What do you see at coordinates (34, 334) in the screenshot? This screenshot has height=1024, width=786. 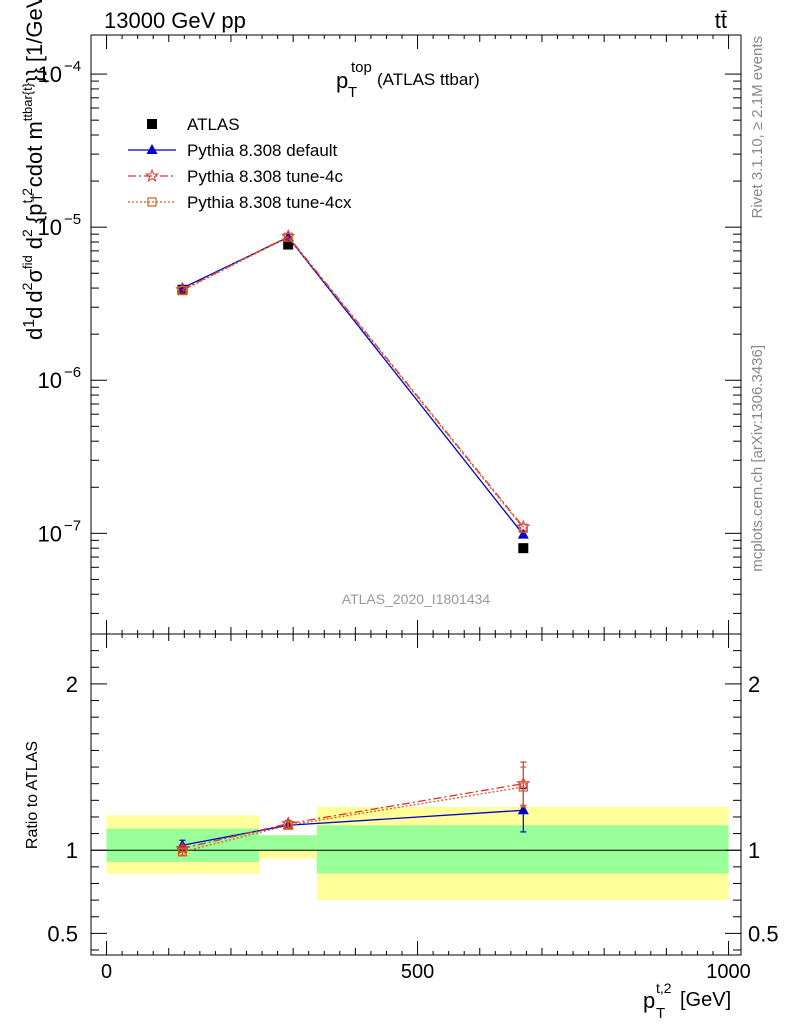 I see `y-label-part-1: d` at bounding box center [34, 334].